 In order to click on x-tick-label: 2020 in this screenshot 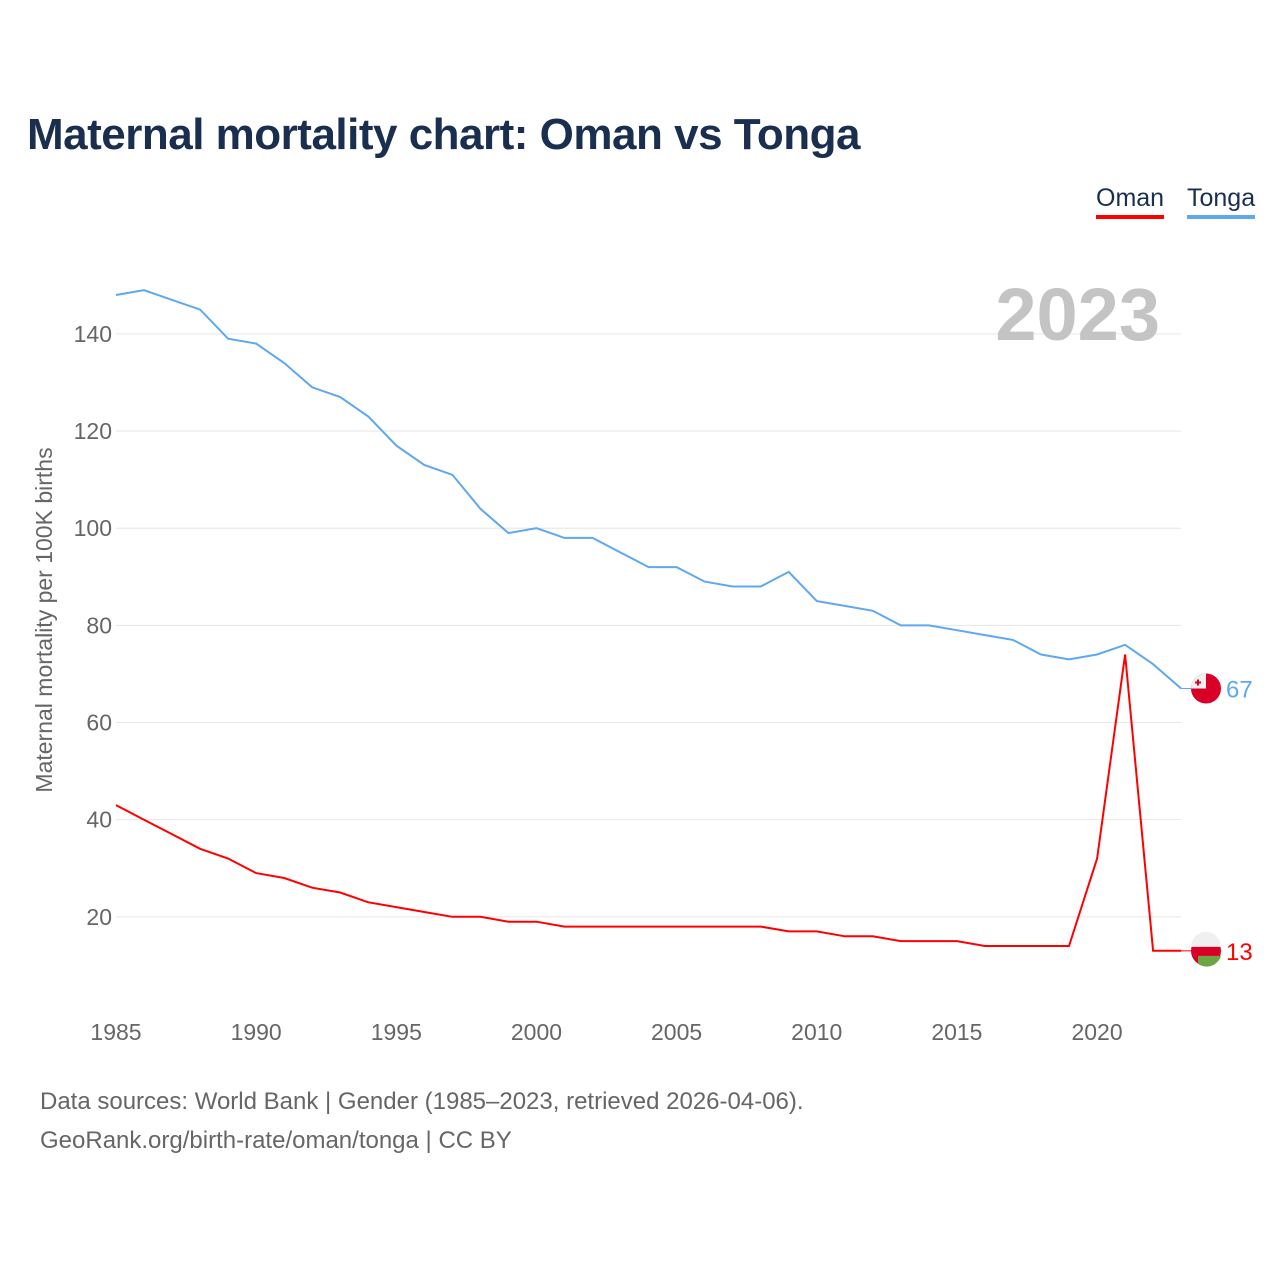, I will do `click(1096, 1032)`.